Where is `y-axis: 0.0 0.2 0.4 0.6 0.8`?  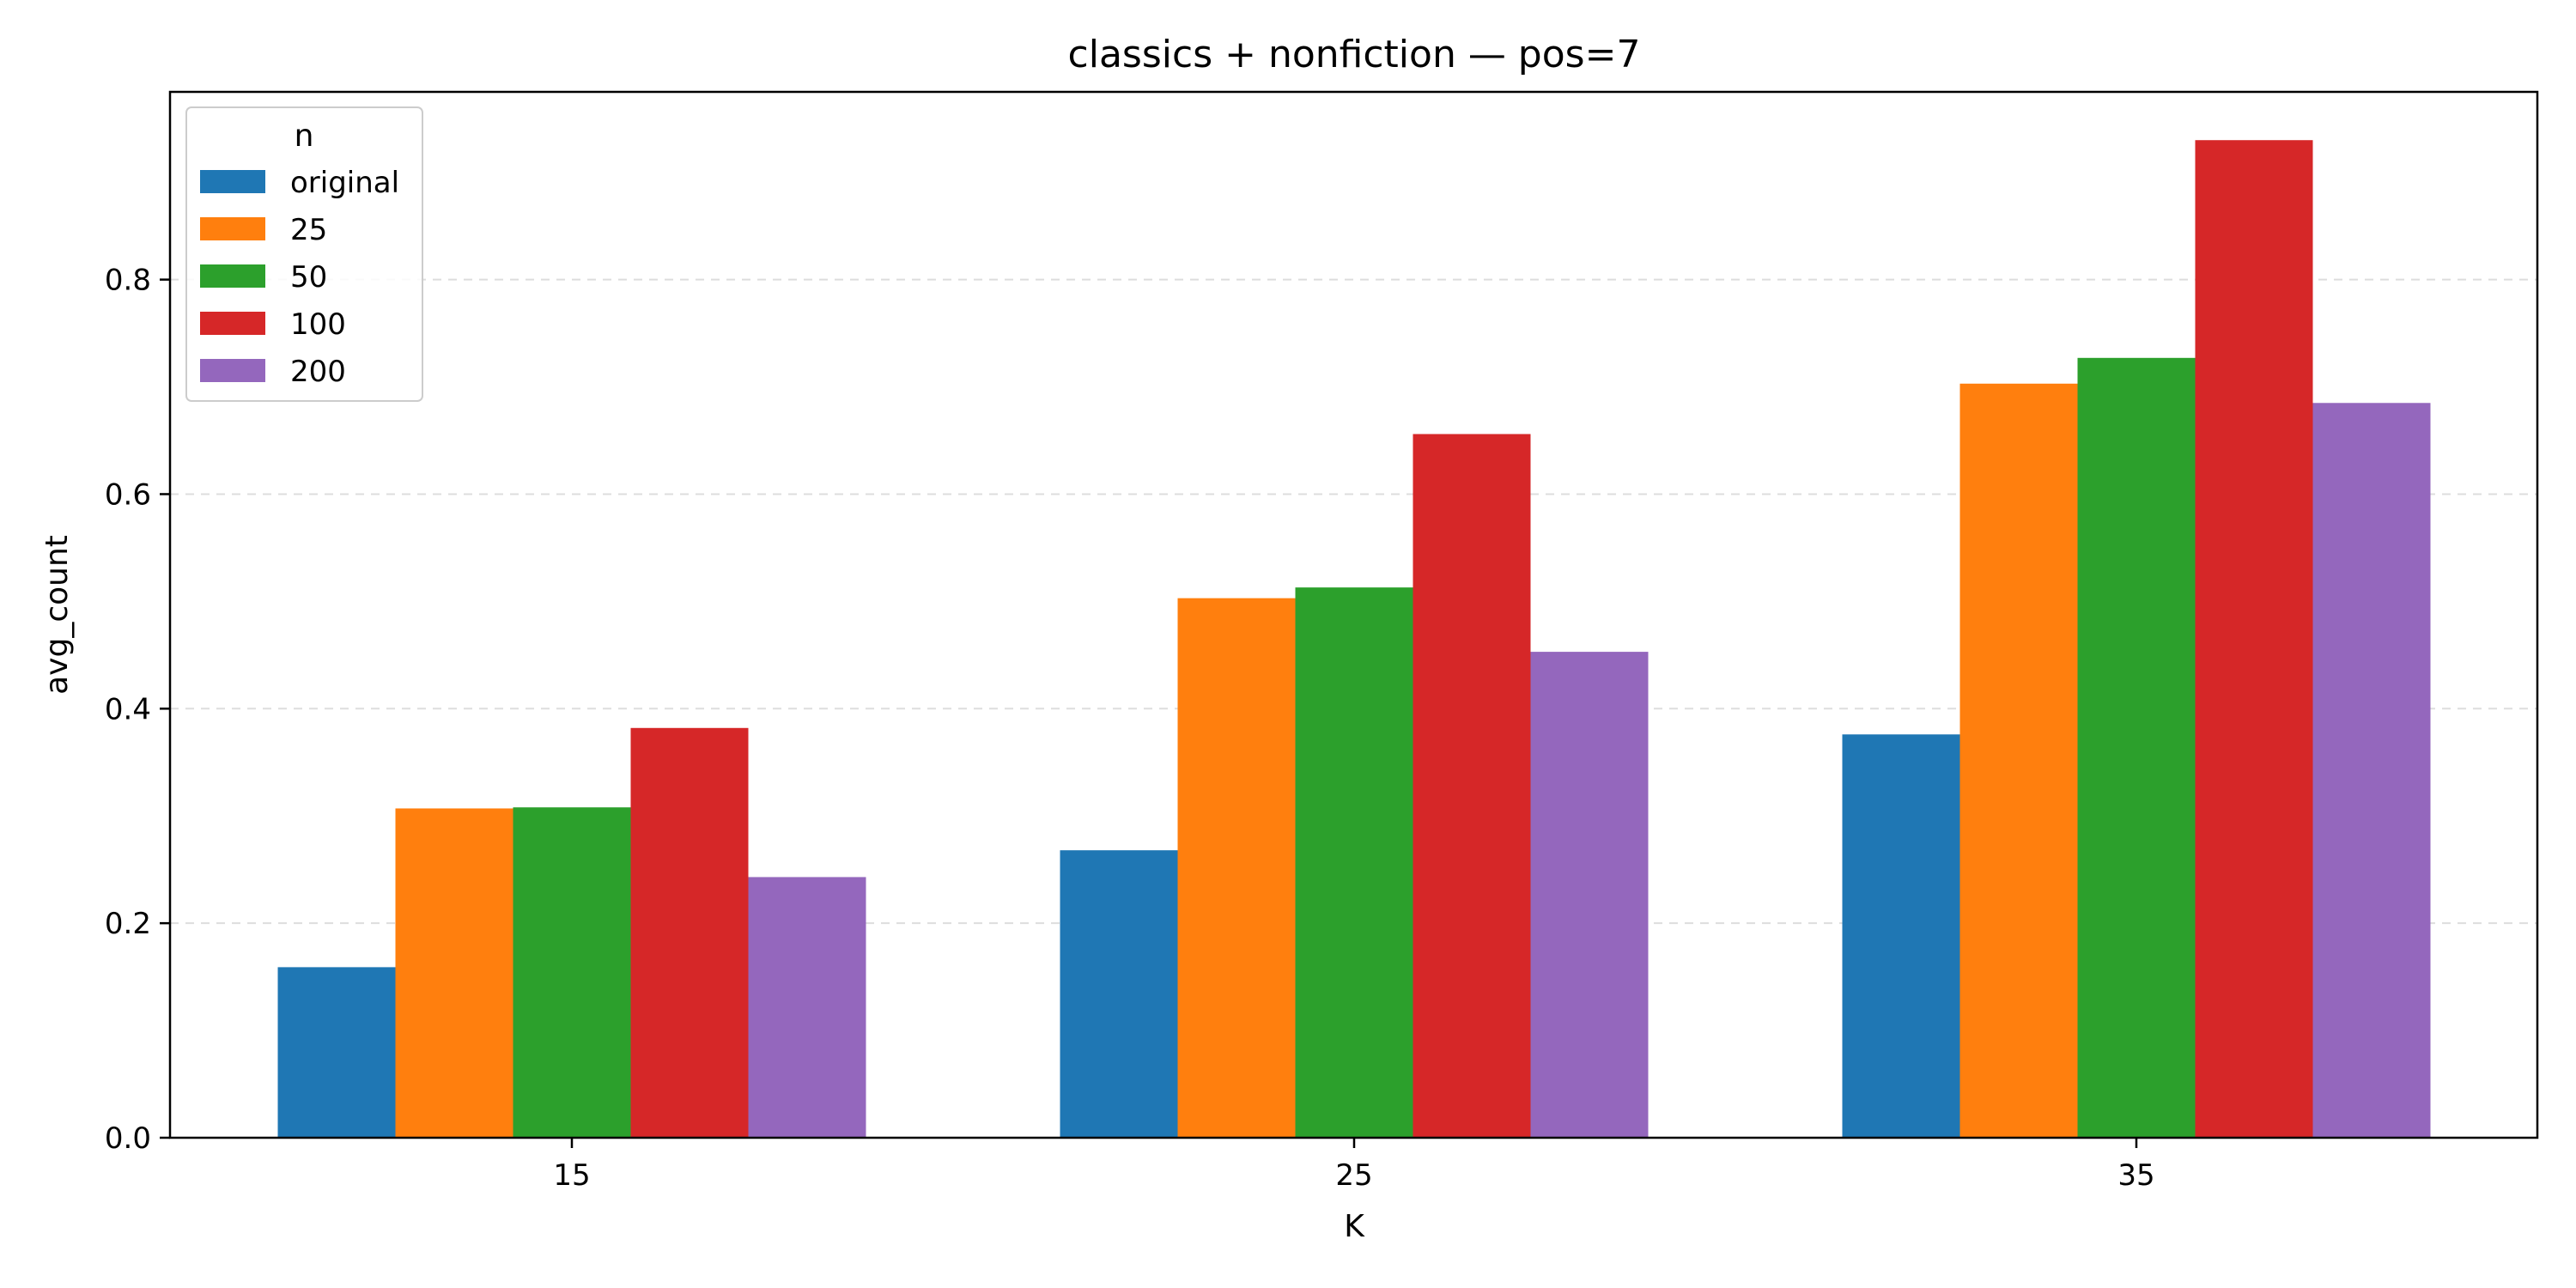
y-axis: 0.0 0.2 0.4 0.6 0.8 is located at coordinates (137, 710).